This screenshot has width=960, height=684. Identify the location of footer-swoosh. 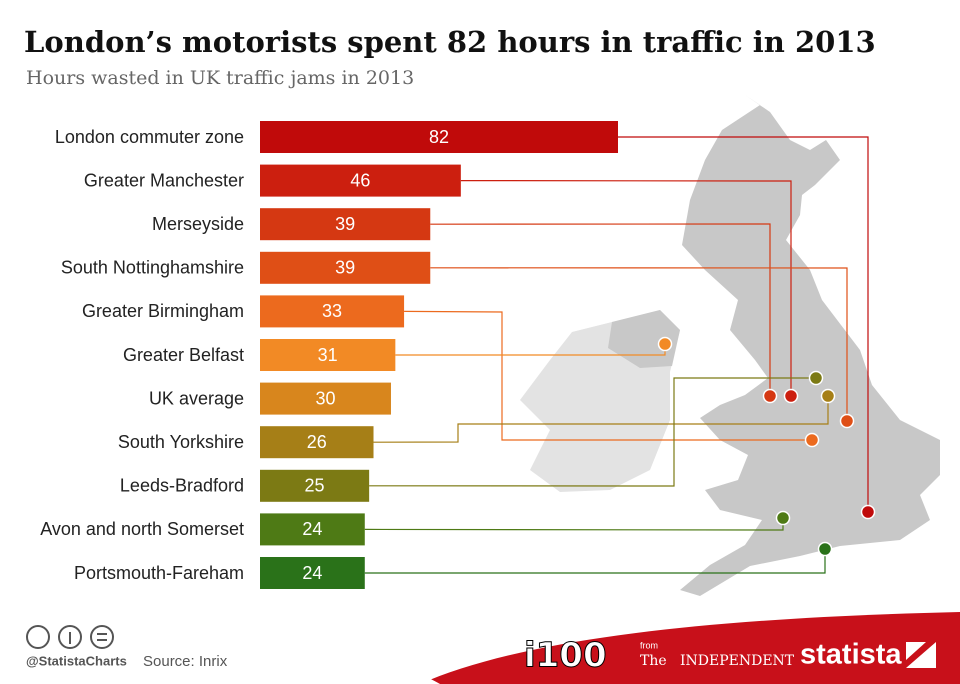
(690, 648).